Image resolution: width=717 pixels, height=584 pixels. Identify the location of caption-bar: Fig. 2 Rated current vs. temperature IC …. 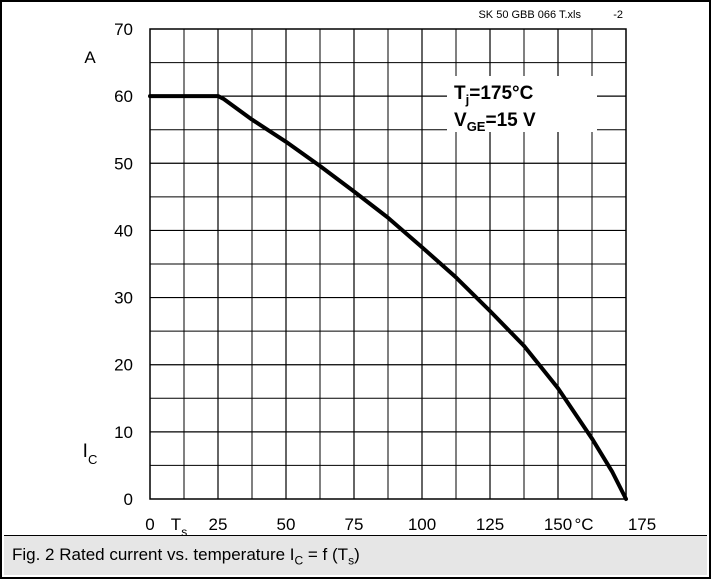
(355, 555).